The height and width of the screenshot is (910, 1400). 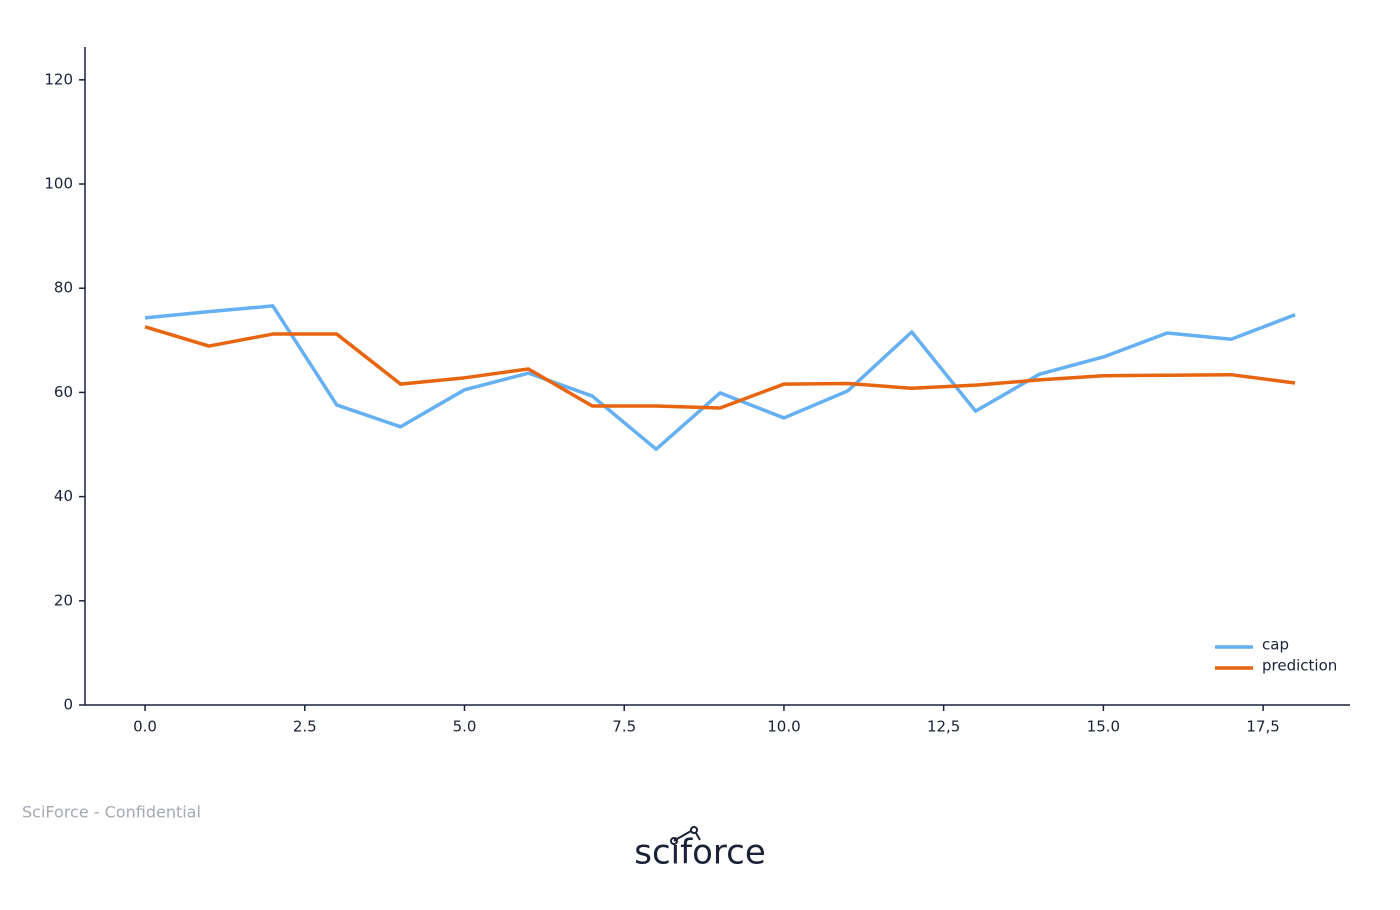 I want to click on y-tick-label: 120, so click(x=58, y=79).